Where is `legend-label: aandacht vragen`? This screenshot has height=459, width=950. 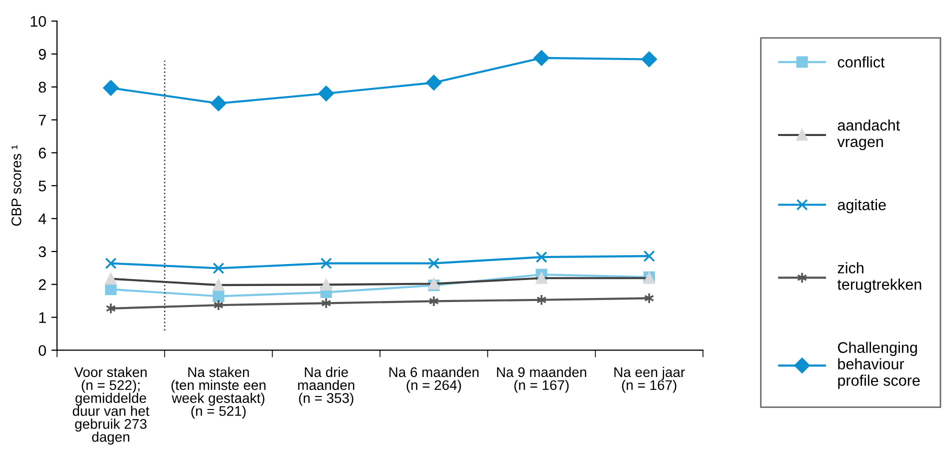
legend-label: aandacht vragen is located at coordinates (868, 134).